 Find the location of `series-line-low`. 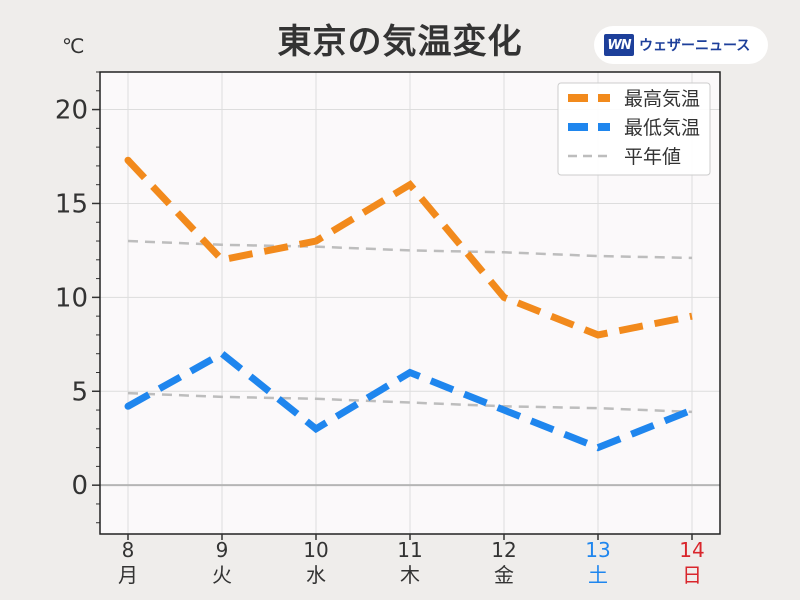

series-line-low is located at coordinates (410, 400).